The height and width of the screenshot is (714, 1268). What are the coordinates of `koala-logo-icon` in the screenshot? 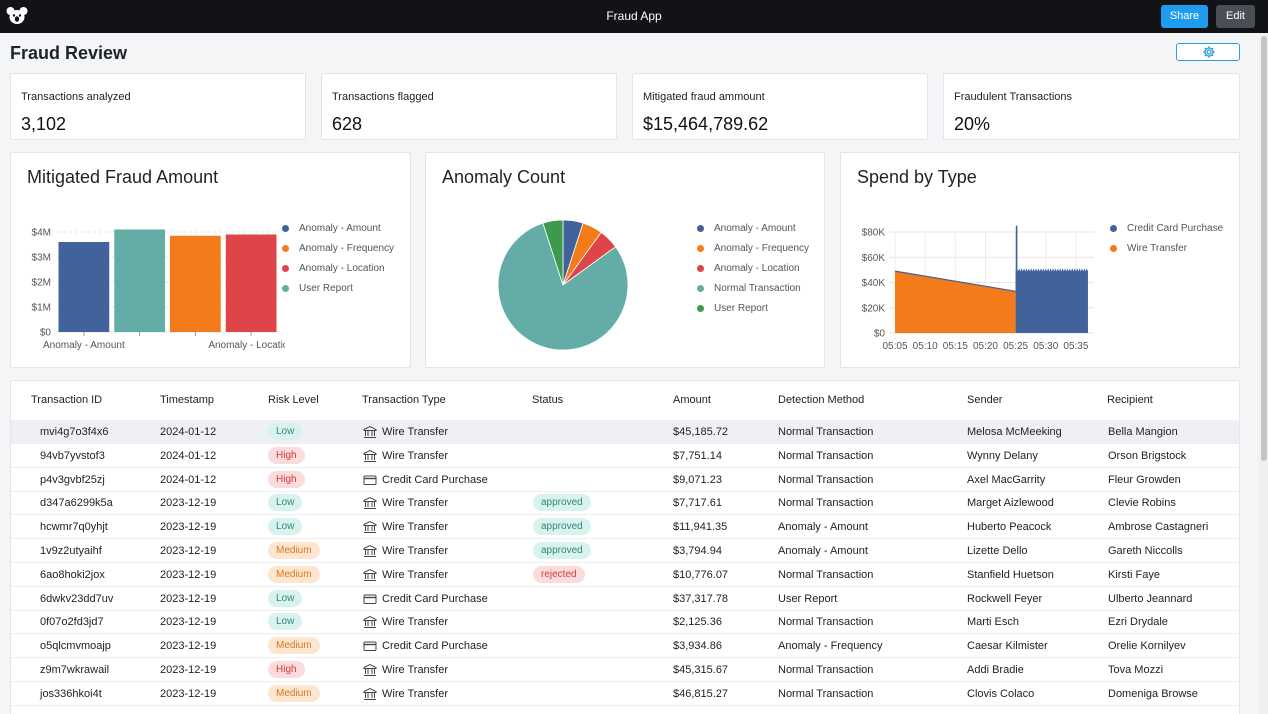 It's located at (17, 16).